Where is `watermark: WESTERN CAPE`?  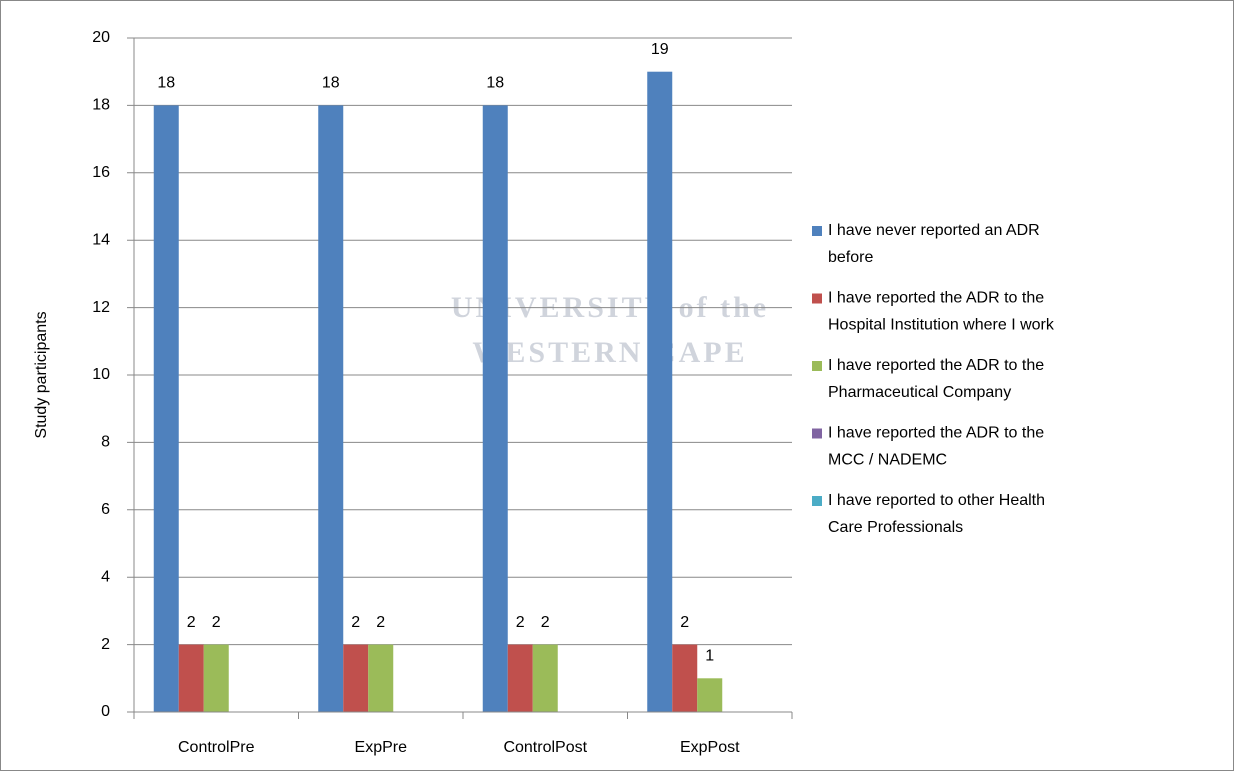 watermark: WESTERN CAPE is located at coordinates (609, 352).